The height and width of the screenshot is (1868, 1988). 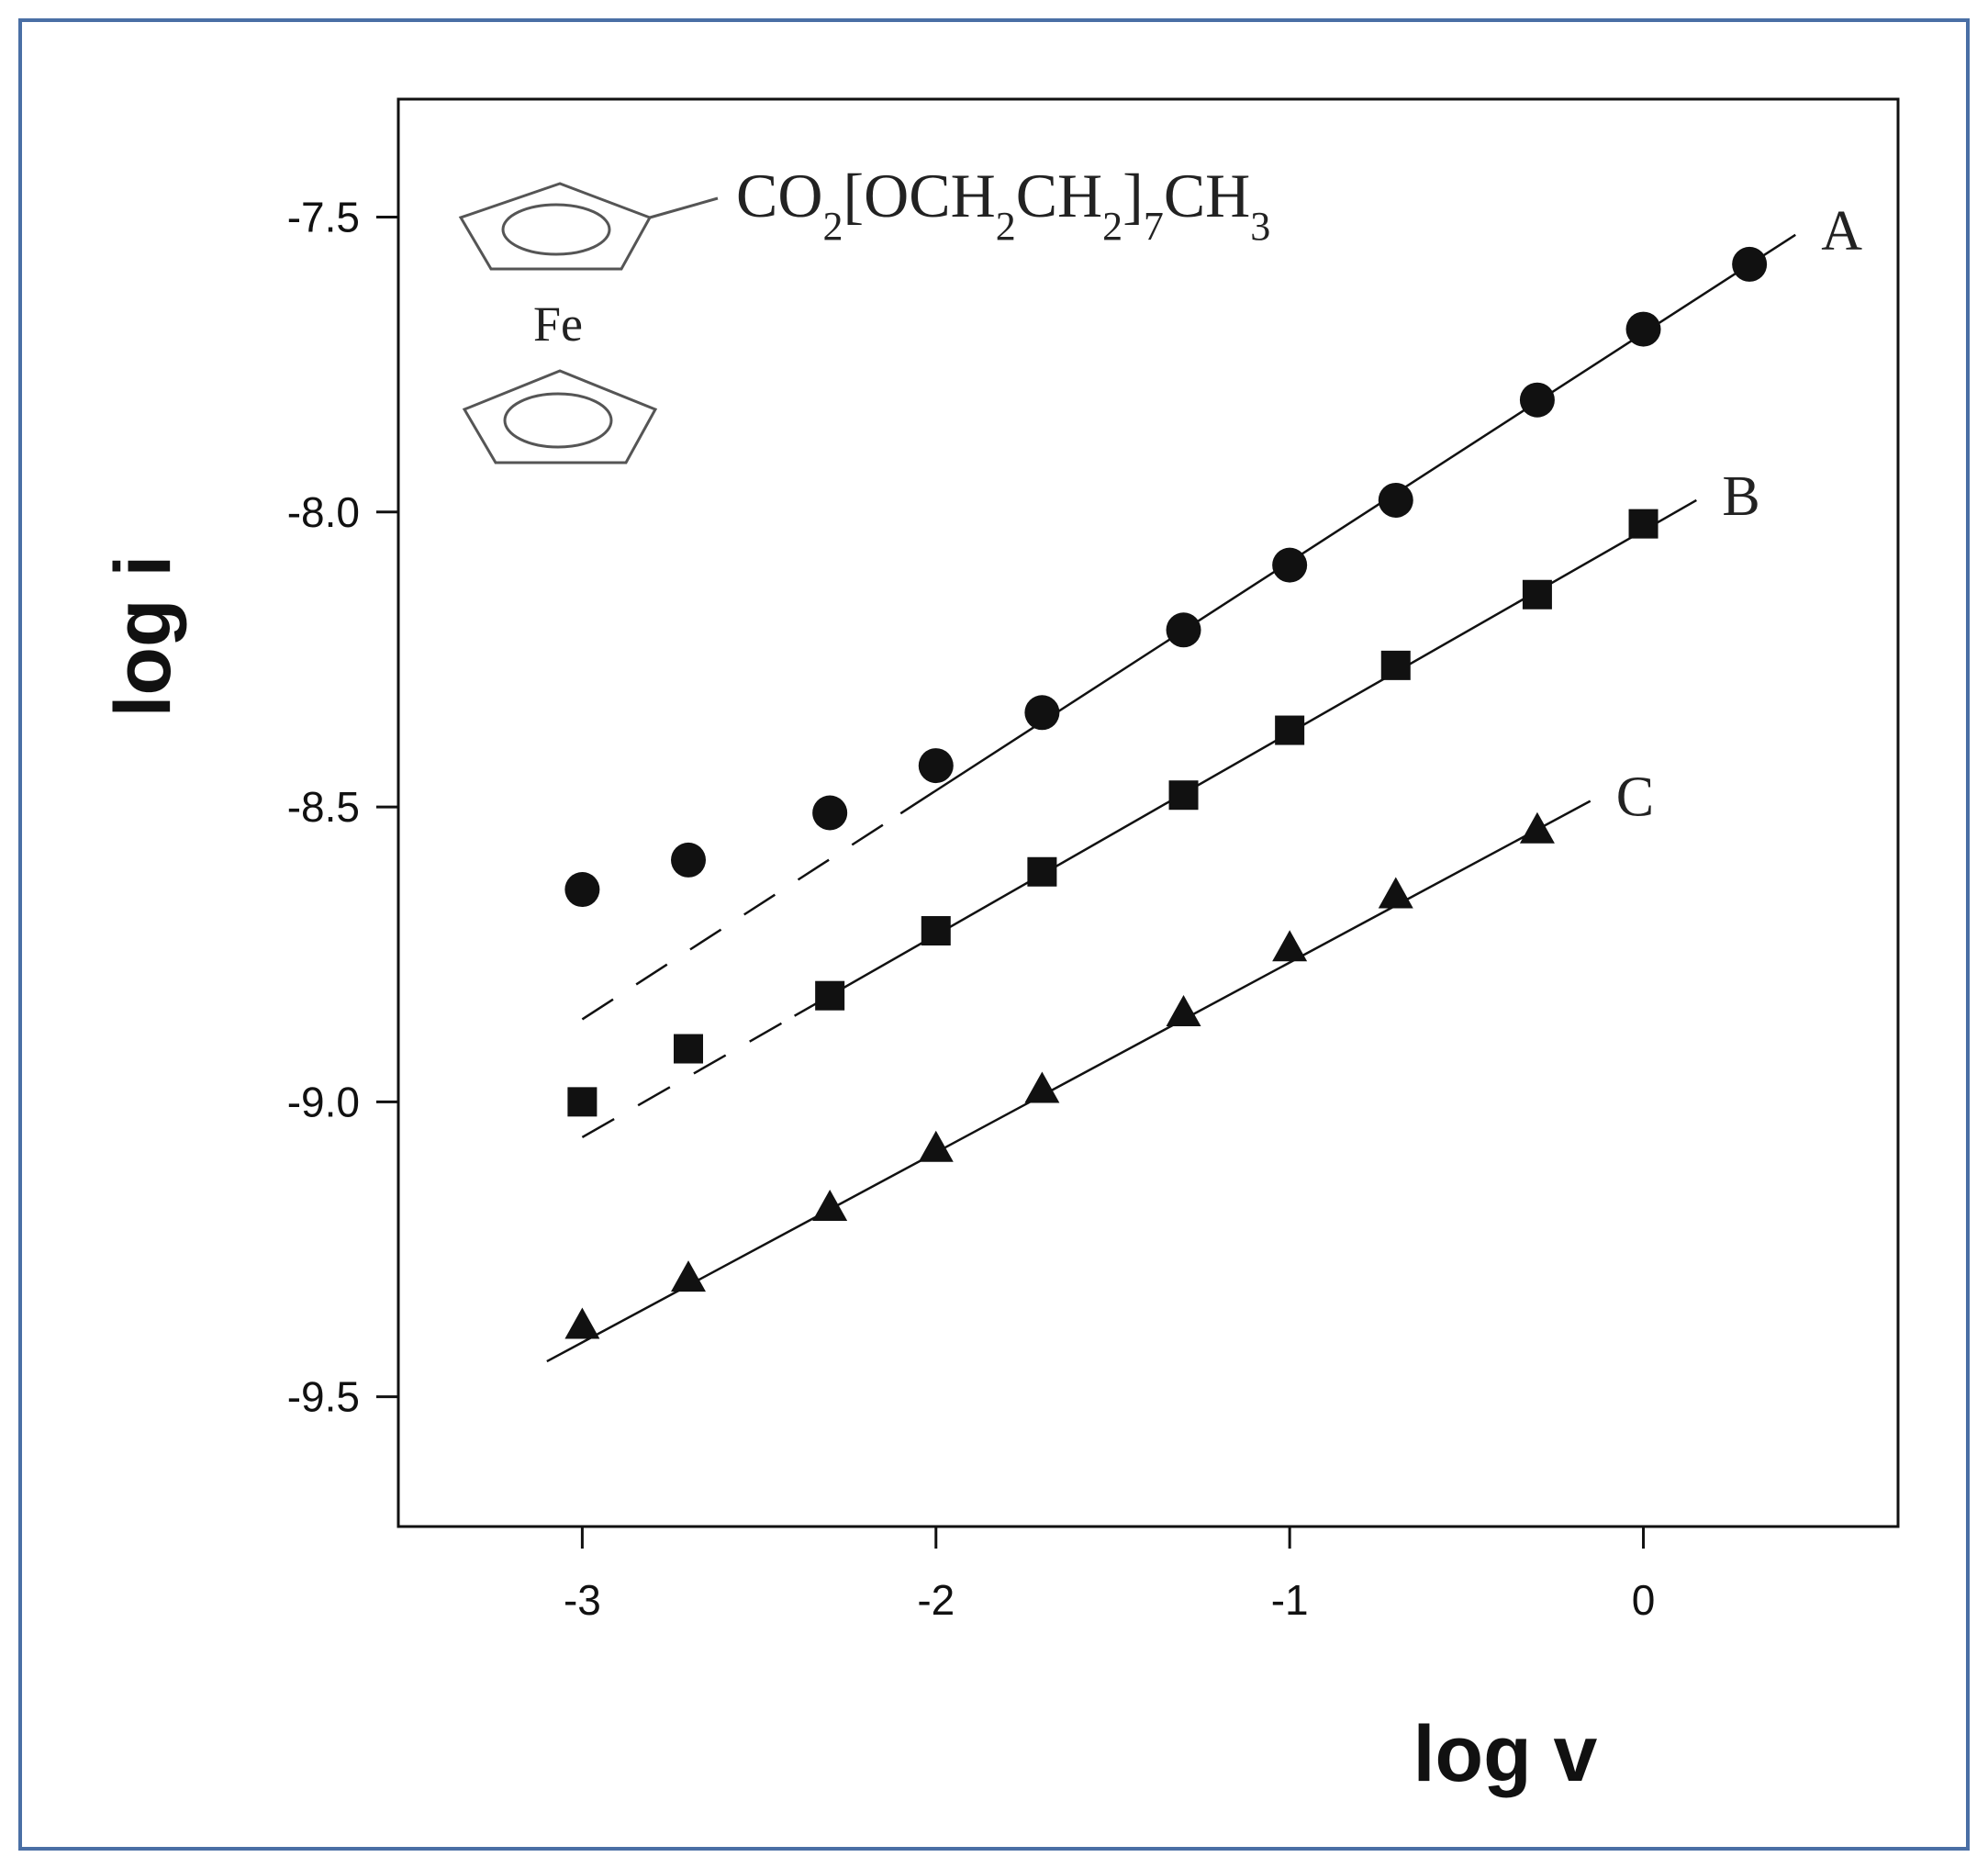 What do you see at coordinates (1644, 1600) in the screenshot?
I see `x-tick-label: 0` at bounding box center [1644, 1600].